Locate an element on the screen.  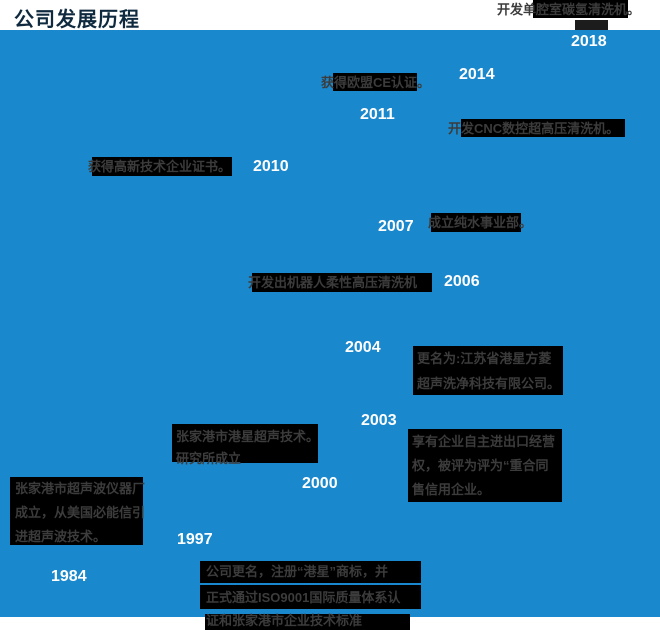
milestone-text: 获得高新技术企业证书。 is located at coordinates (160, 166).